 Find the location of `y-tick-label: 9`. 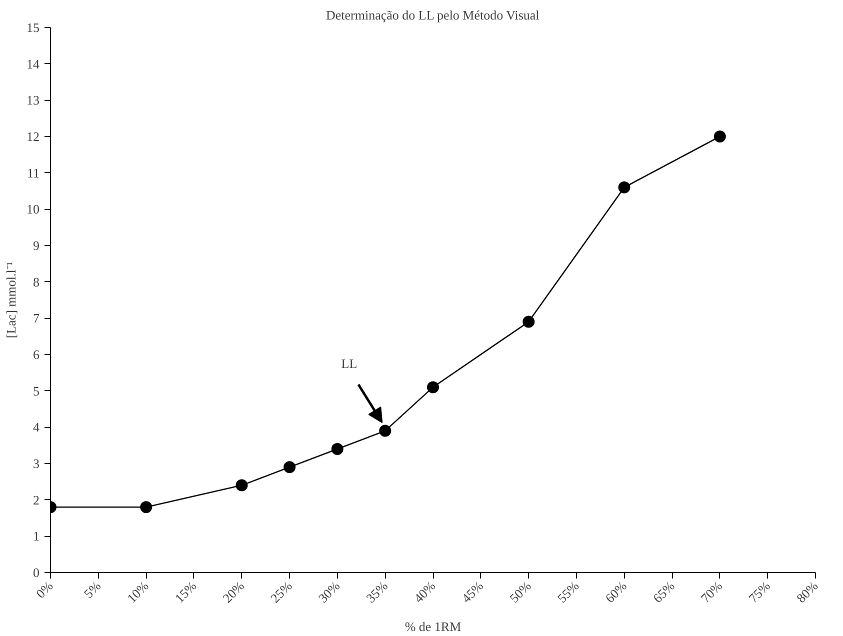

y-tick-label: 9 is located at coordinates (36, 245).